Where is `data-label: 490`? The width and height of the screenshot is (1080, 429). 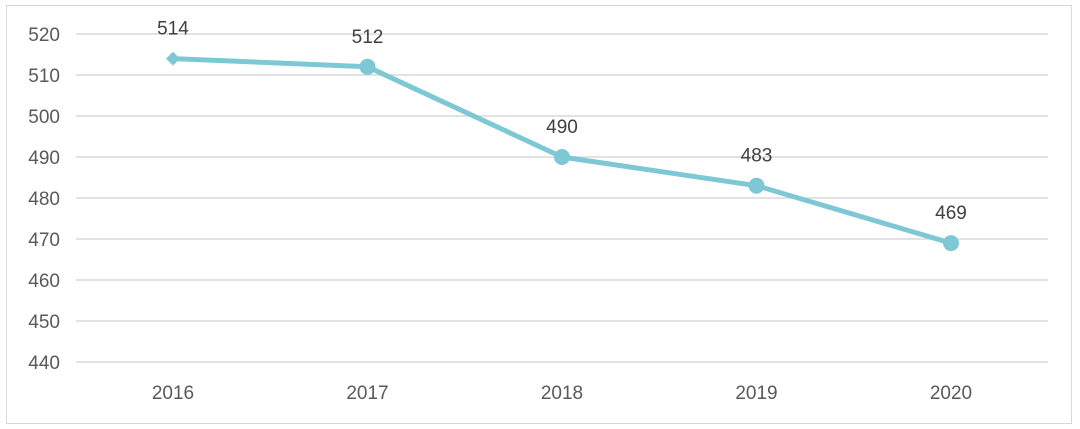
data-label: 490 is located at coordinates (562, 127).